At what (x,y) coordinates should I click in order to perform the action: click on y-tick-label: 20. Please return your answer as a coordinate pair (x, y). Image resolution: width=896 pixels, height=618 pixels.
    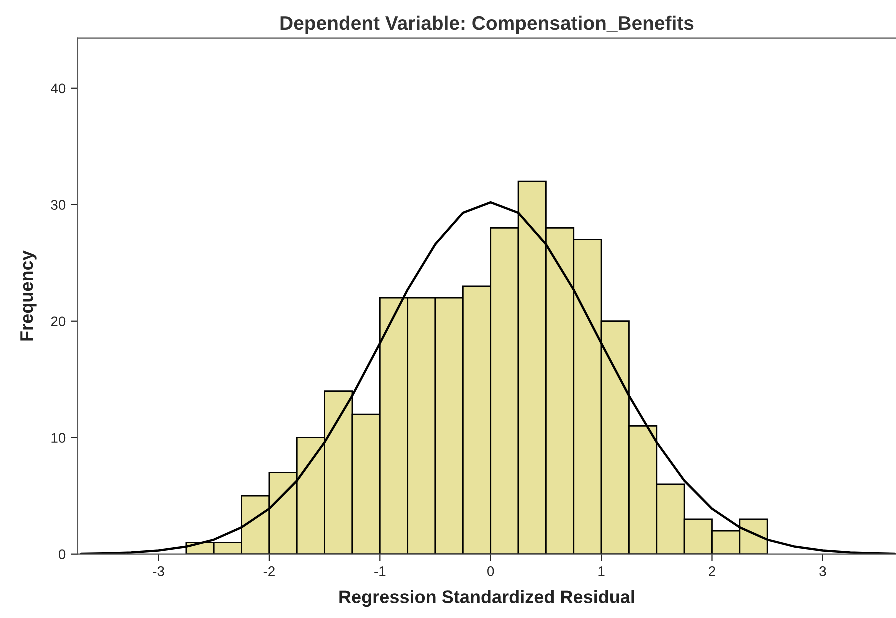
    Looking at the image, I should click on (58, 321).